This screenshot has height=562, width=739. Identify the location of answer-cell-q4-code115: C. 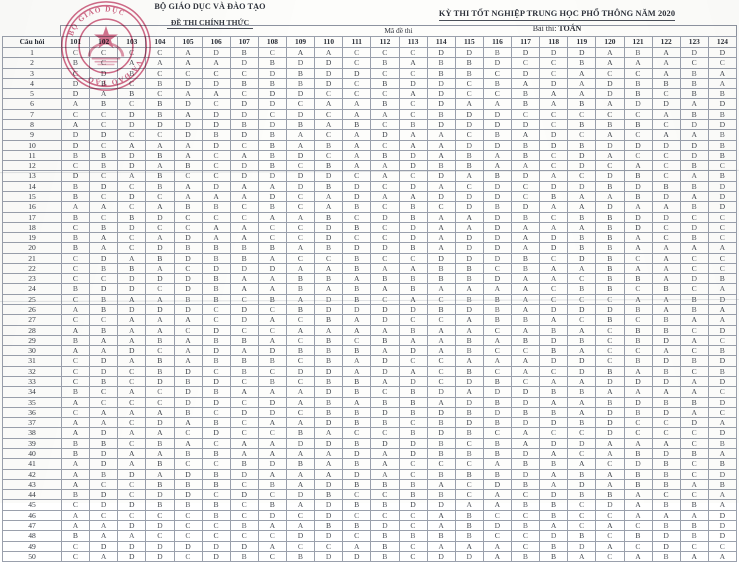
(469, 83).